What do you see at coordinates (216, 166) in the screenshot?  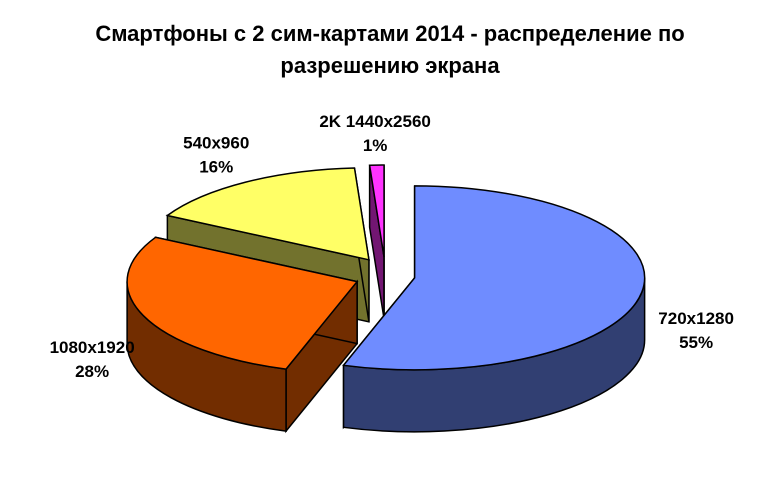 I see `slice-value: 16%` at bounding box center [216, 166].